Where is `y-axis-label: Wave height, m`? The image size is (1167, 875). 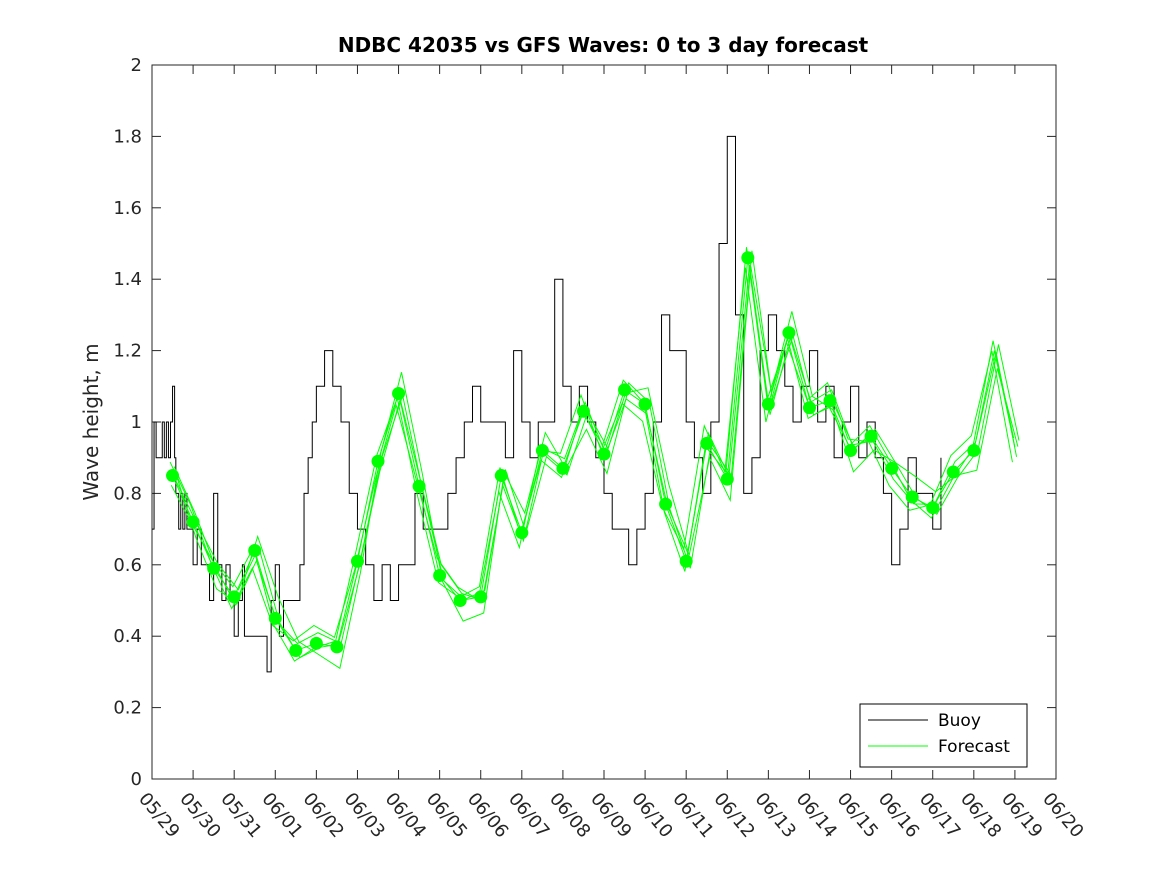
y-axis-label: Wave height, m is located at coordinates (91, 421).